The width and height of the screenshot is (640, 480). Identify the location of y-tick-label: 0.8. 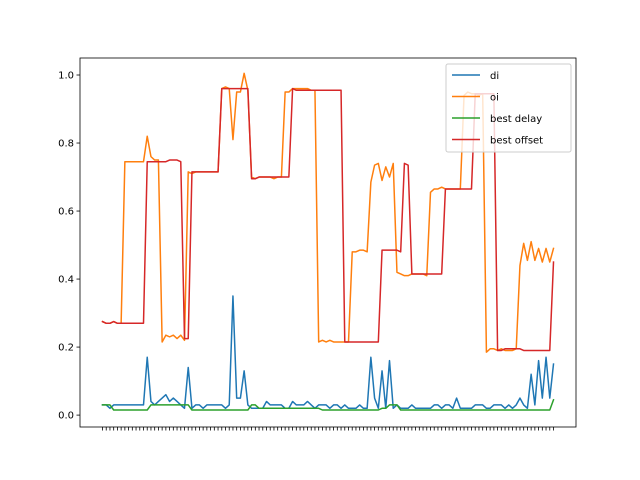
(66, 144).